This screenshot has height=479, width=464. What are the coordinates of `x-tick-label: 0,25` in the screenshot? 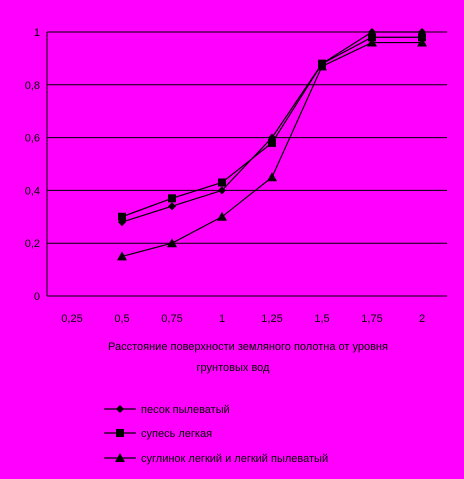 It's located at (71, 319).